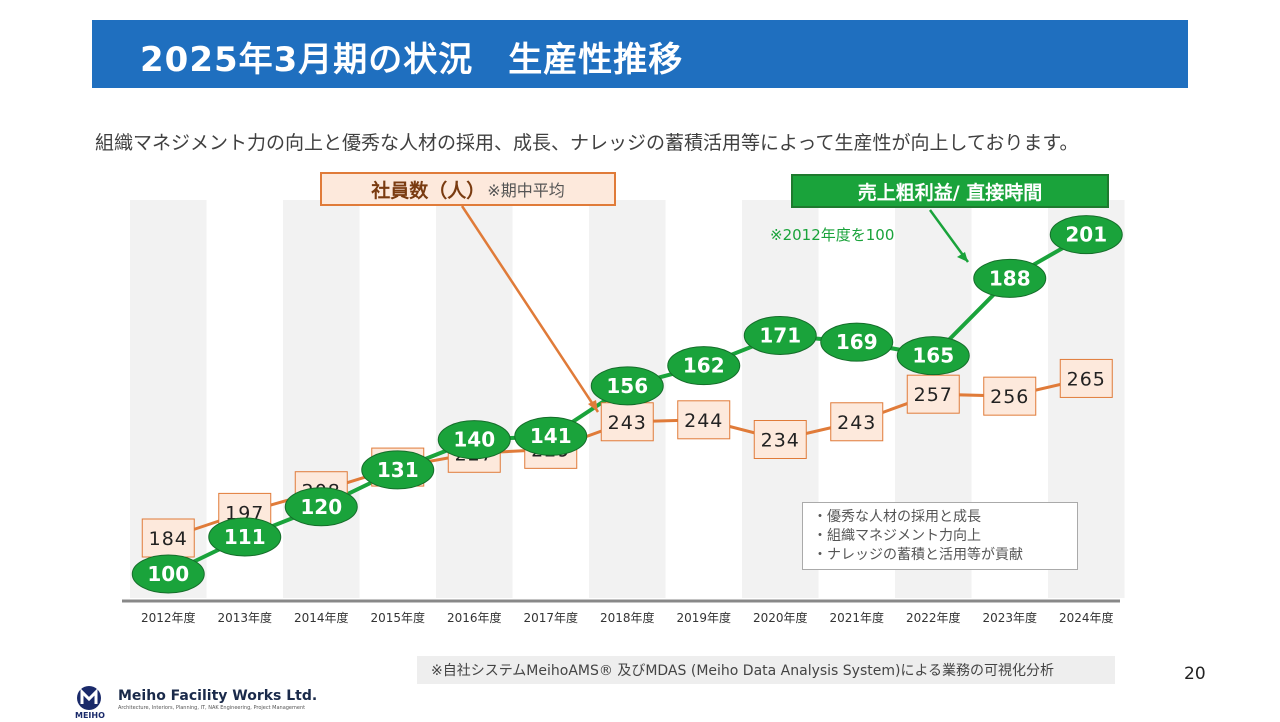 This screenshot has width=1280, height=722. I want to click on productivity-value-label: 120, so click(321, 507).